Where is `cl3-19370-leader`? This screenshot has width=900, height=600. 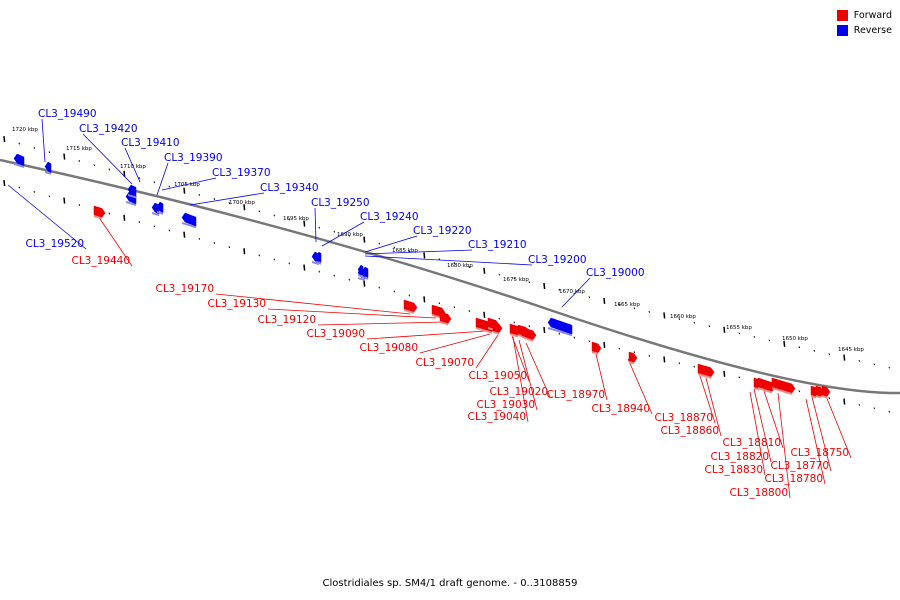
cl3-19370-leader is located at coordinates (189, 184).